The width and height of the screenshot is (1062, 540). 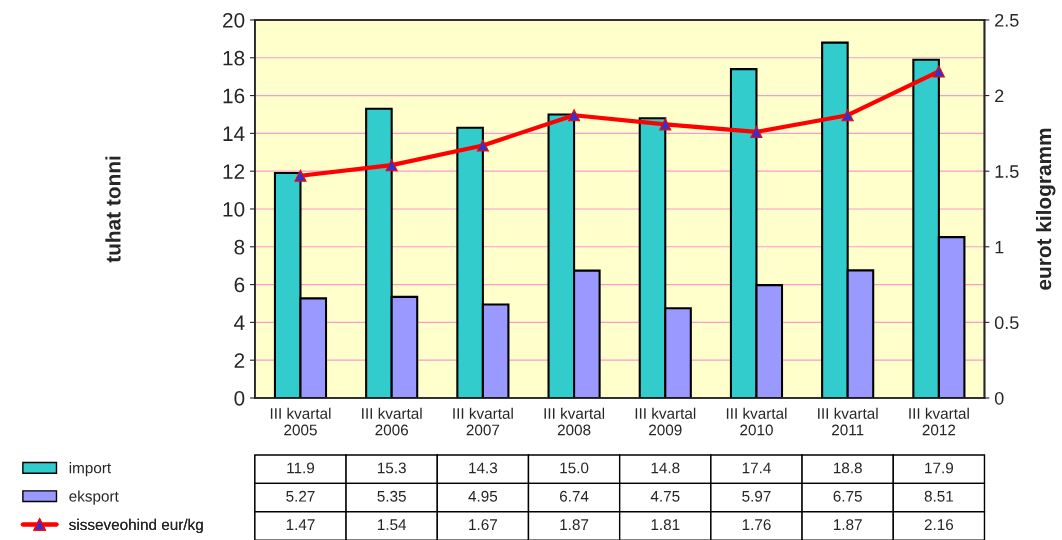 What do you see at coordinates (483, 496) in the screenshot?
I see `data-label: 4.95` at bounding box center [483, 496].